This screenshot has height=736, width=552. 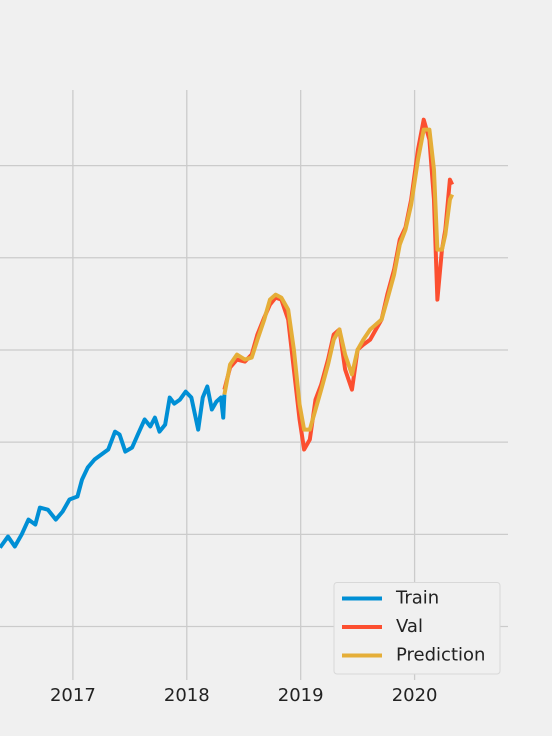 I want to click on legend-label: Val, so click(x=409, y=626).